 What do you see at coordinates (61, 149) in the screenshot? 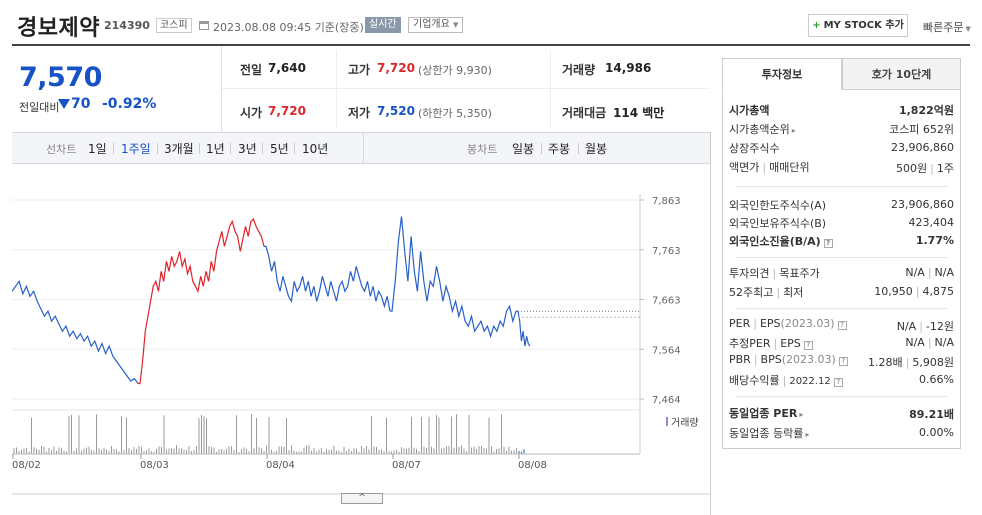
I see `line-chart-label: 선차트` at bounding box center [61, 149].